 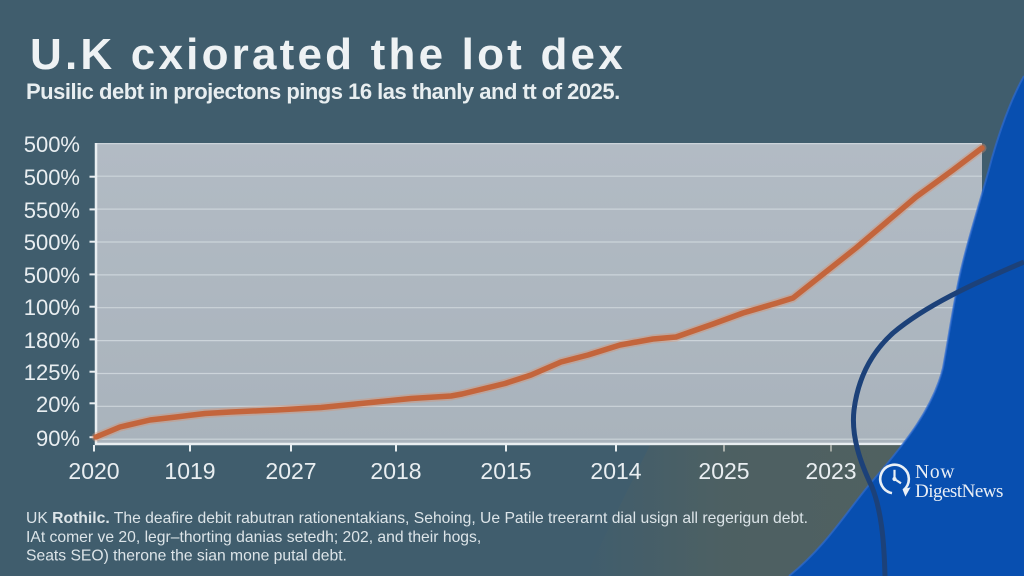 I want to click on svg-text: 20%, so click(x=58, y=404).